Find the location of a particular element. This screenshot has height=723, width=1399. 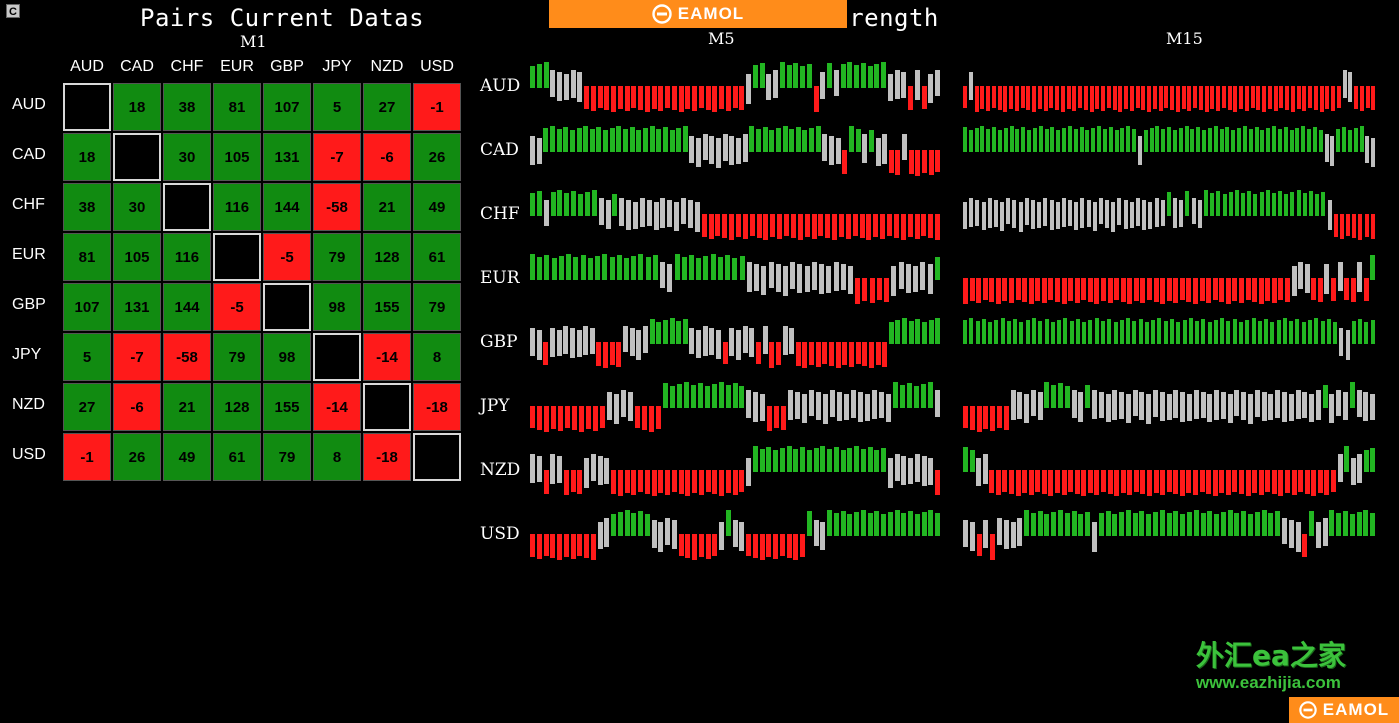

matrix-cell: 128 is located at coordinates (387, 257).